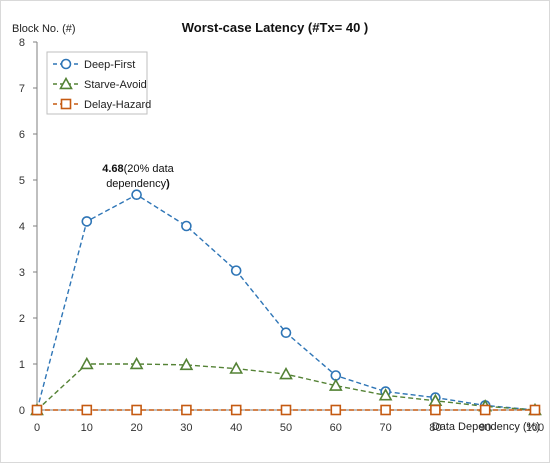 This screenshot has height=463, width=550. What do you see at coordinates (149, 169) in the screenshot?
I see `annotation-text: (20% data` at bounding box center [149, 169].